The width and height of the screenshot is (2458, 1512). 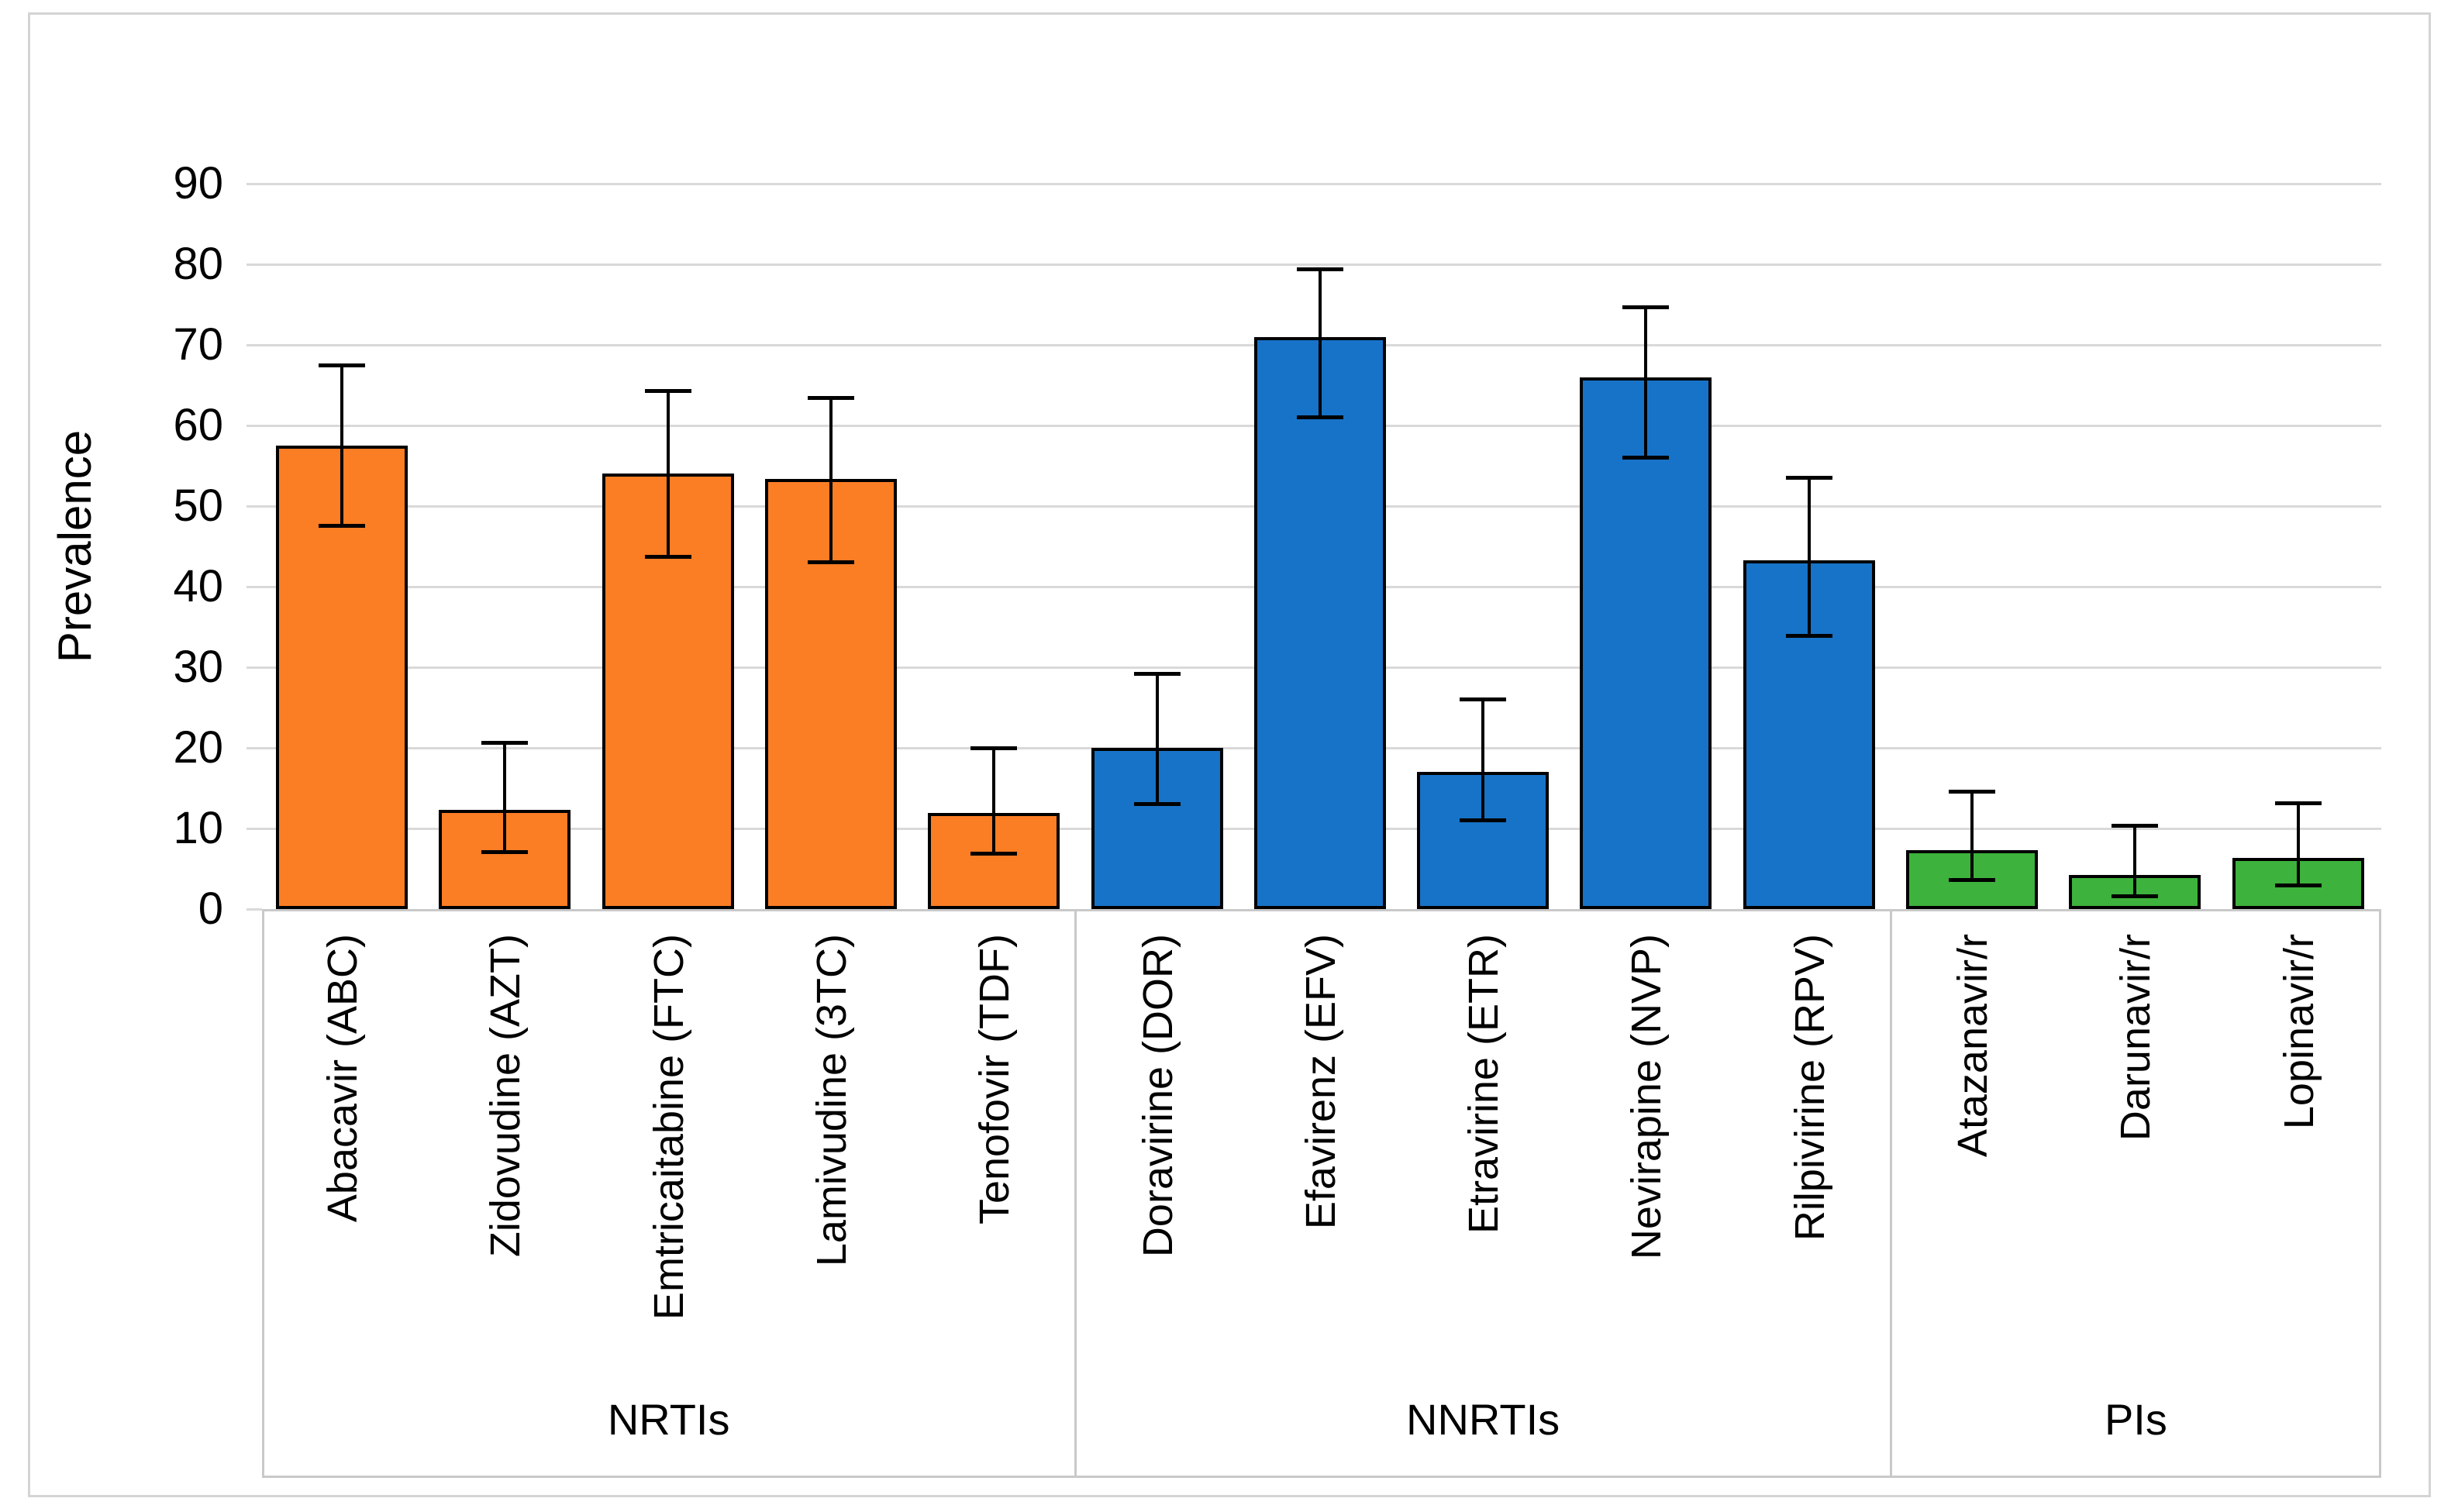 What do you see at coordinates (830, 397) in the screenshot?
I see `error-cap-top-lamivudine-3tc` at bounding box center [830, 397].